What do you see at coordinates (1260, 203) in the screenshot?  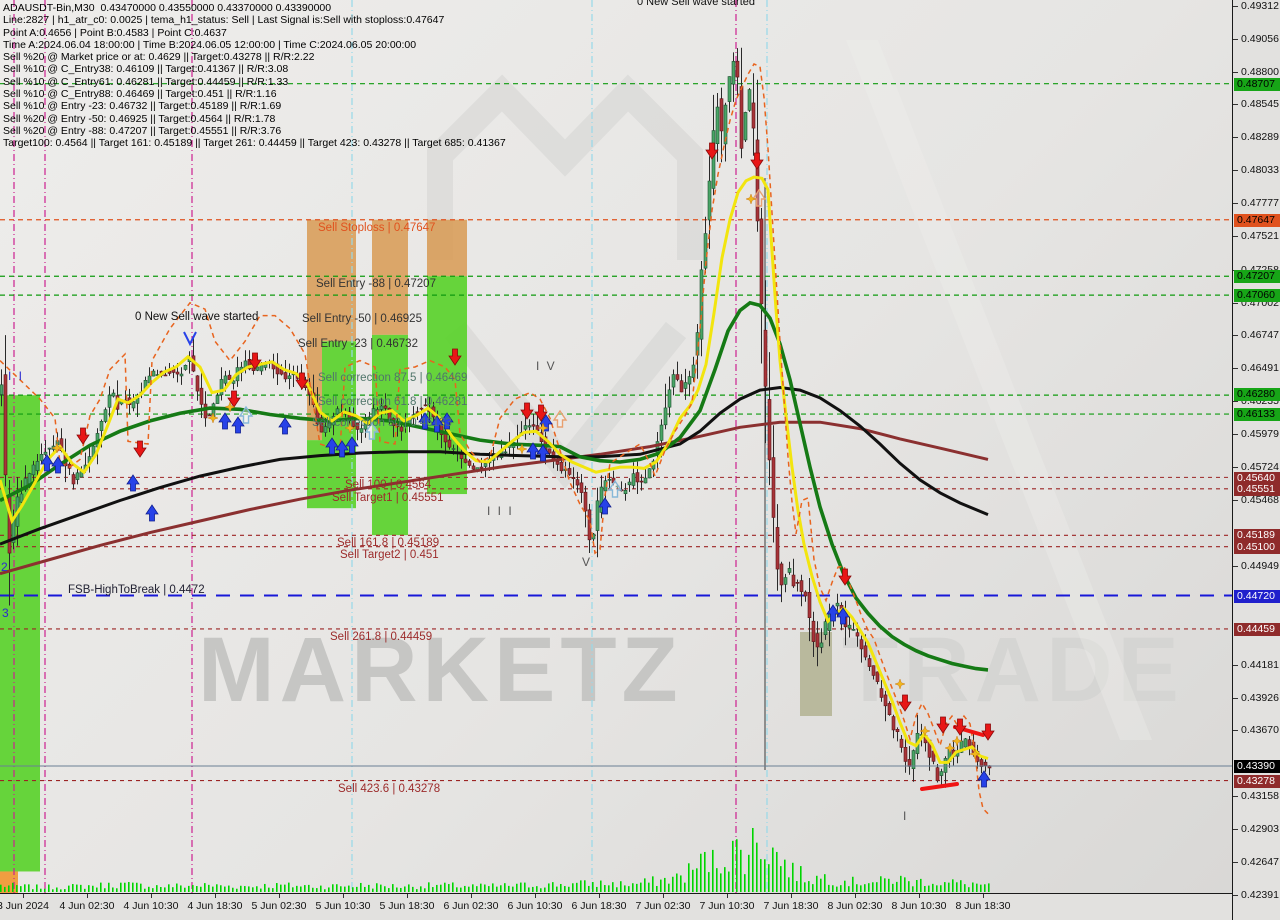 I see `price-tick-label: 0.47777` at bounding box center [1260, 203].